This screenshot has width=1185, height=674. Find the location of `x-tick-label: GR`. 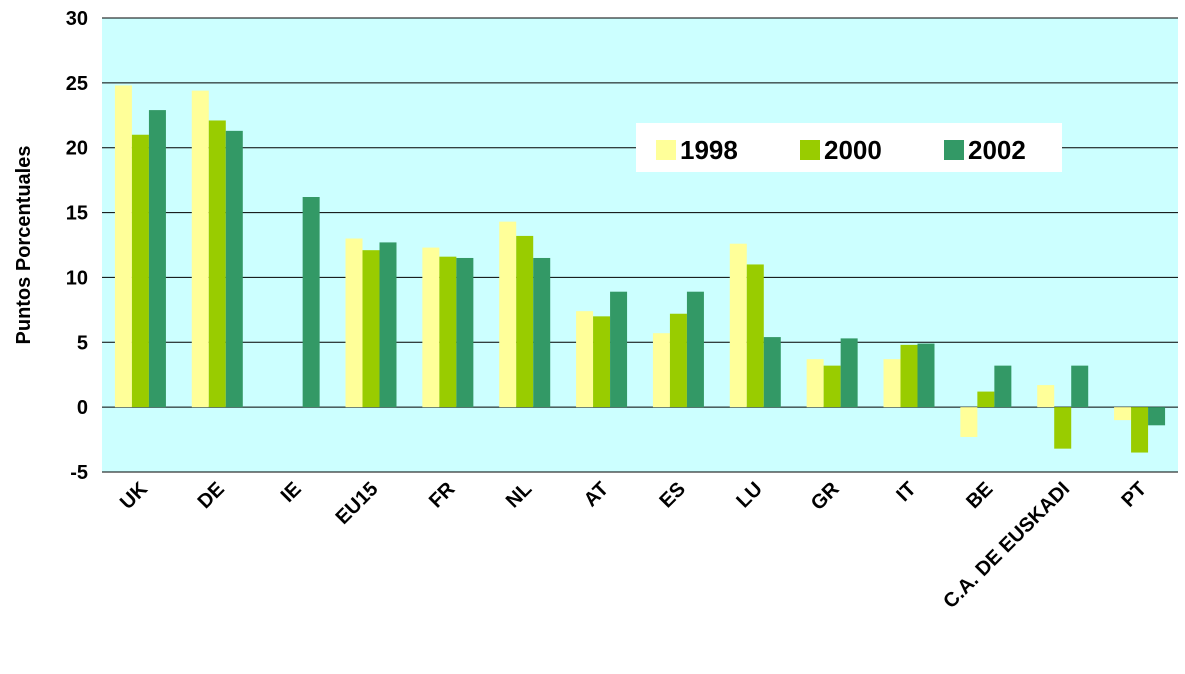

x-tick-label: GR is located at coordinates (825, 496).